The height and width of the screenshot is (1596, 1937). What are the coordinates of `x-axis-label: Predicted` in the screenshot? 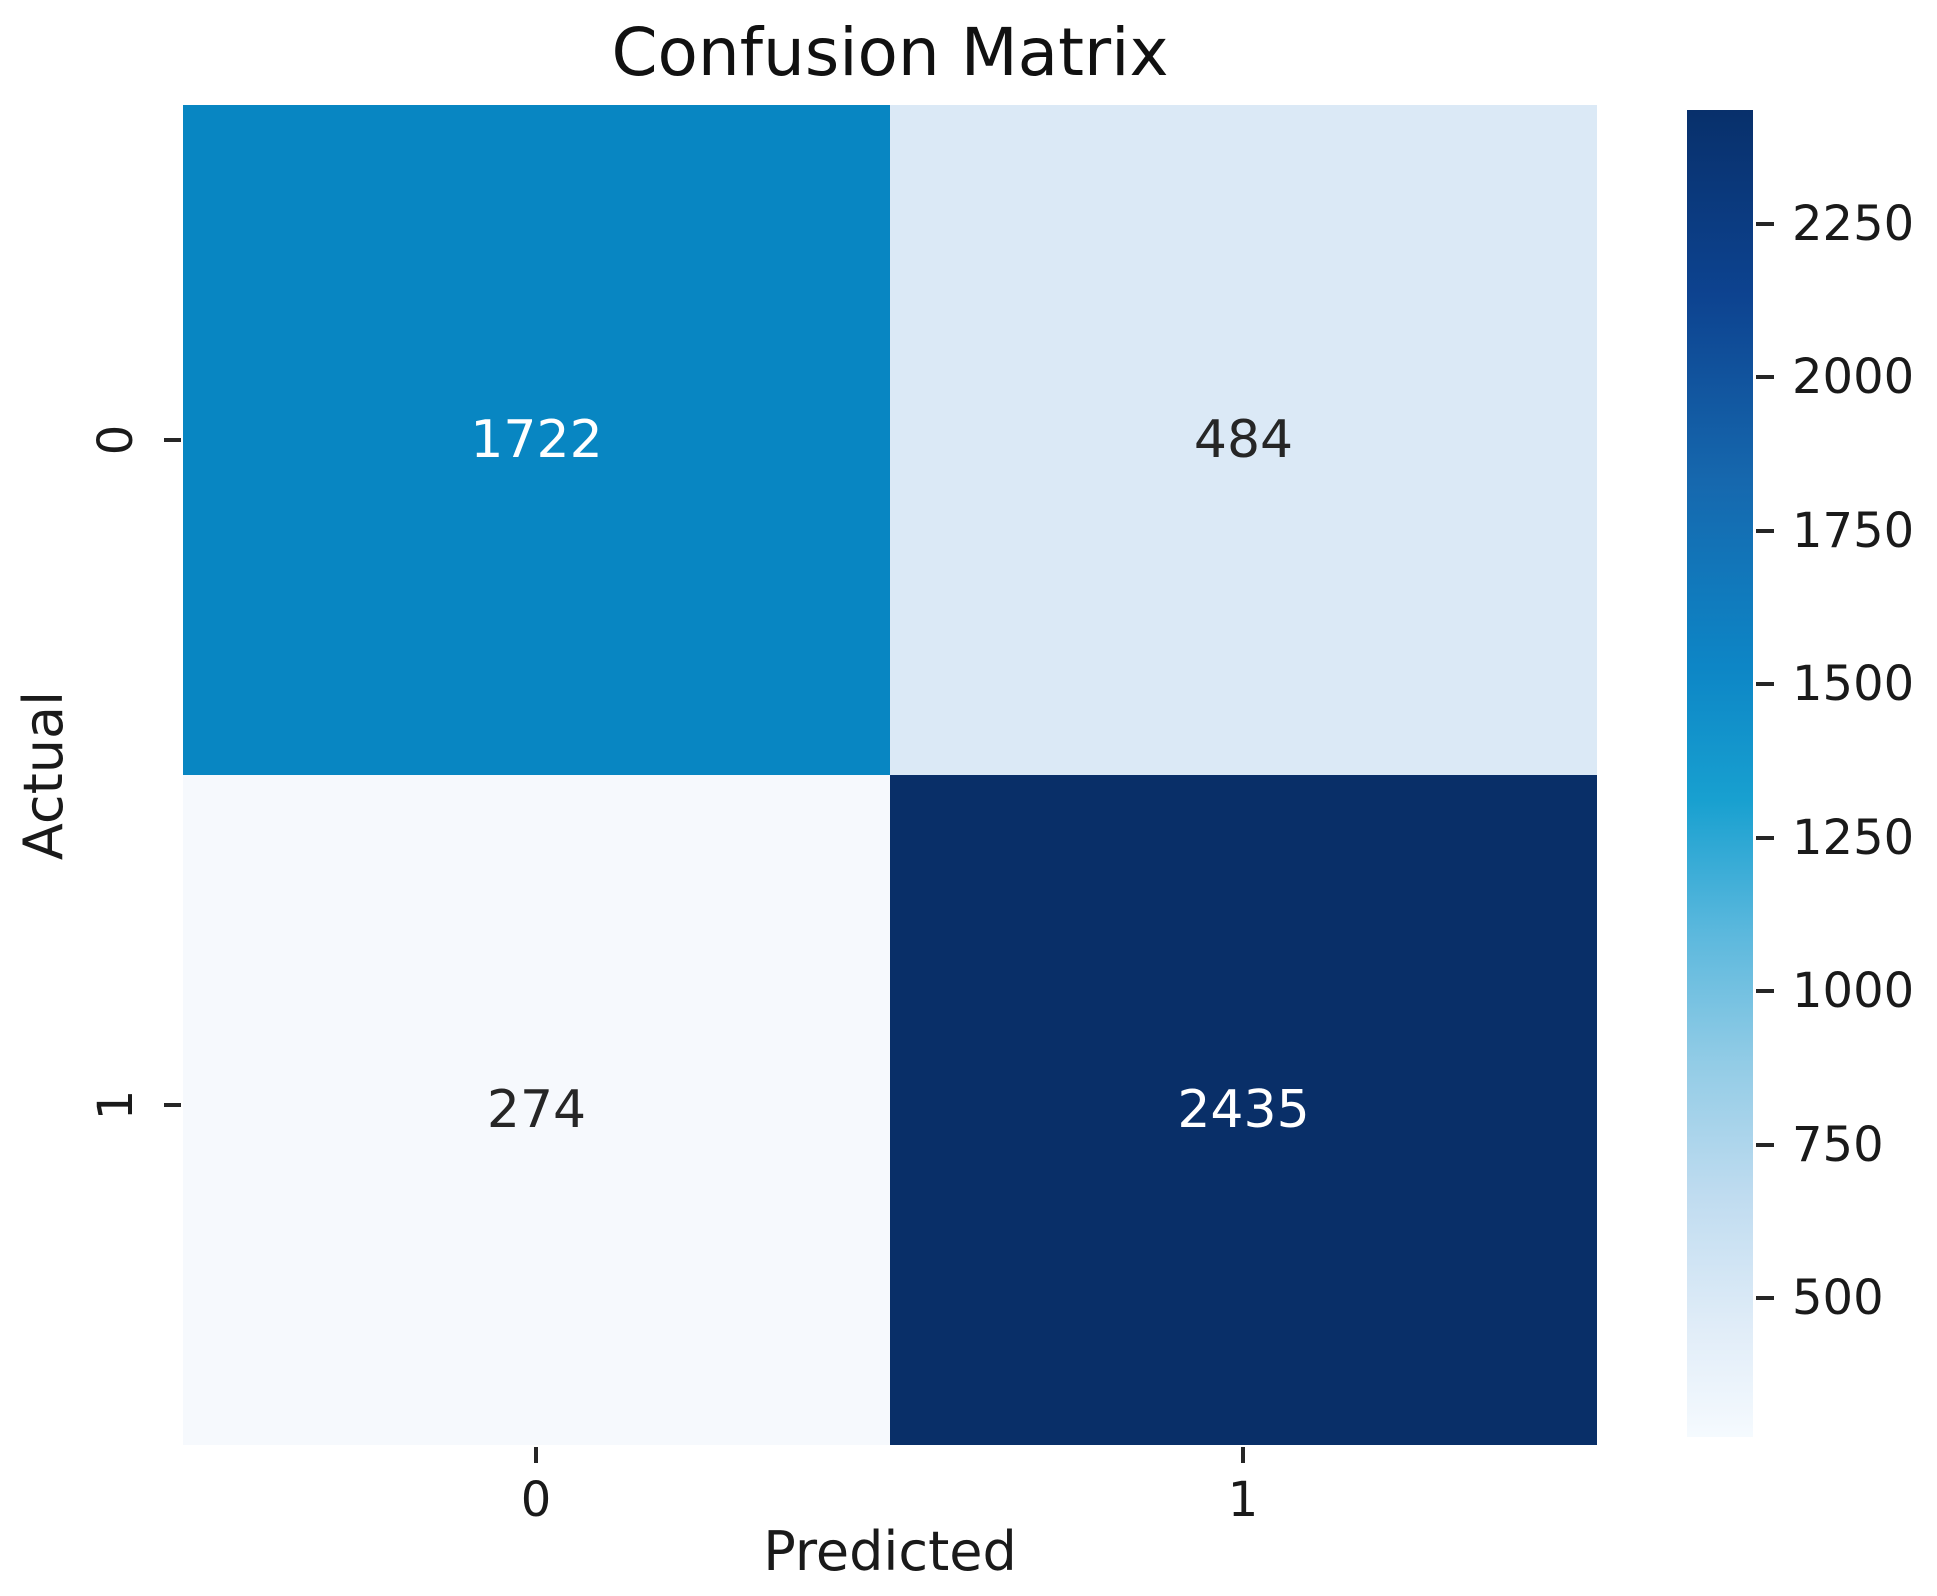 It's located at (890, 1551).